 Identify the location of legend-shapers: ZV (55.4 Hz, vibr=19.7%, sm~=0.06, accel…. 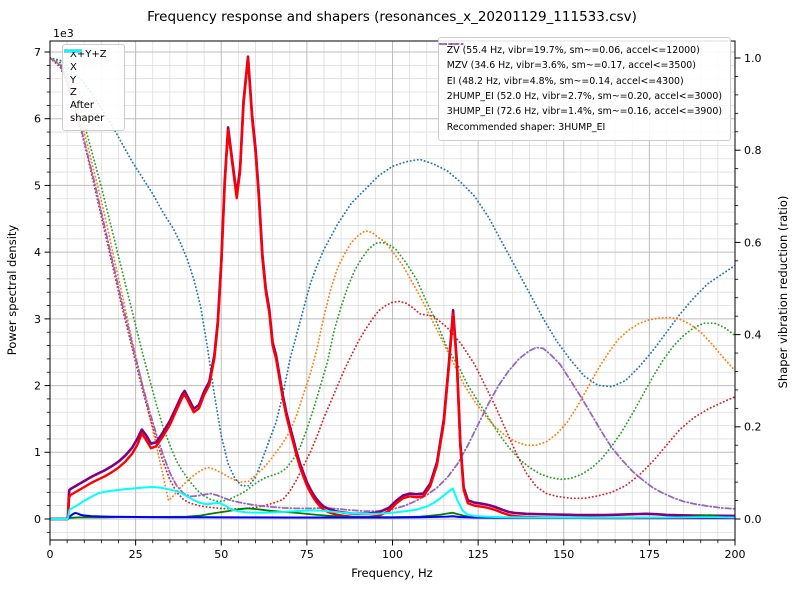
(584, 89).